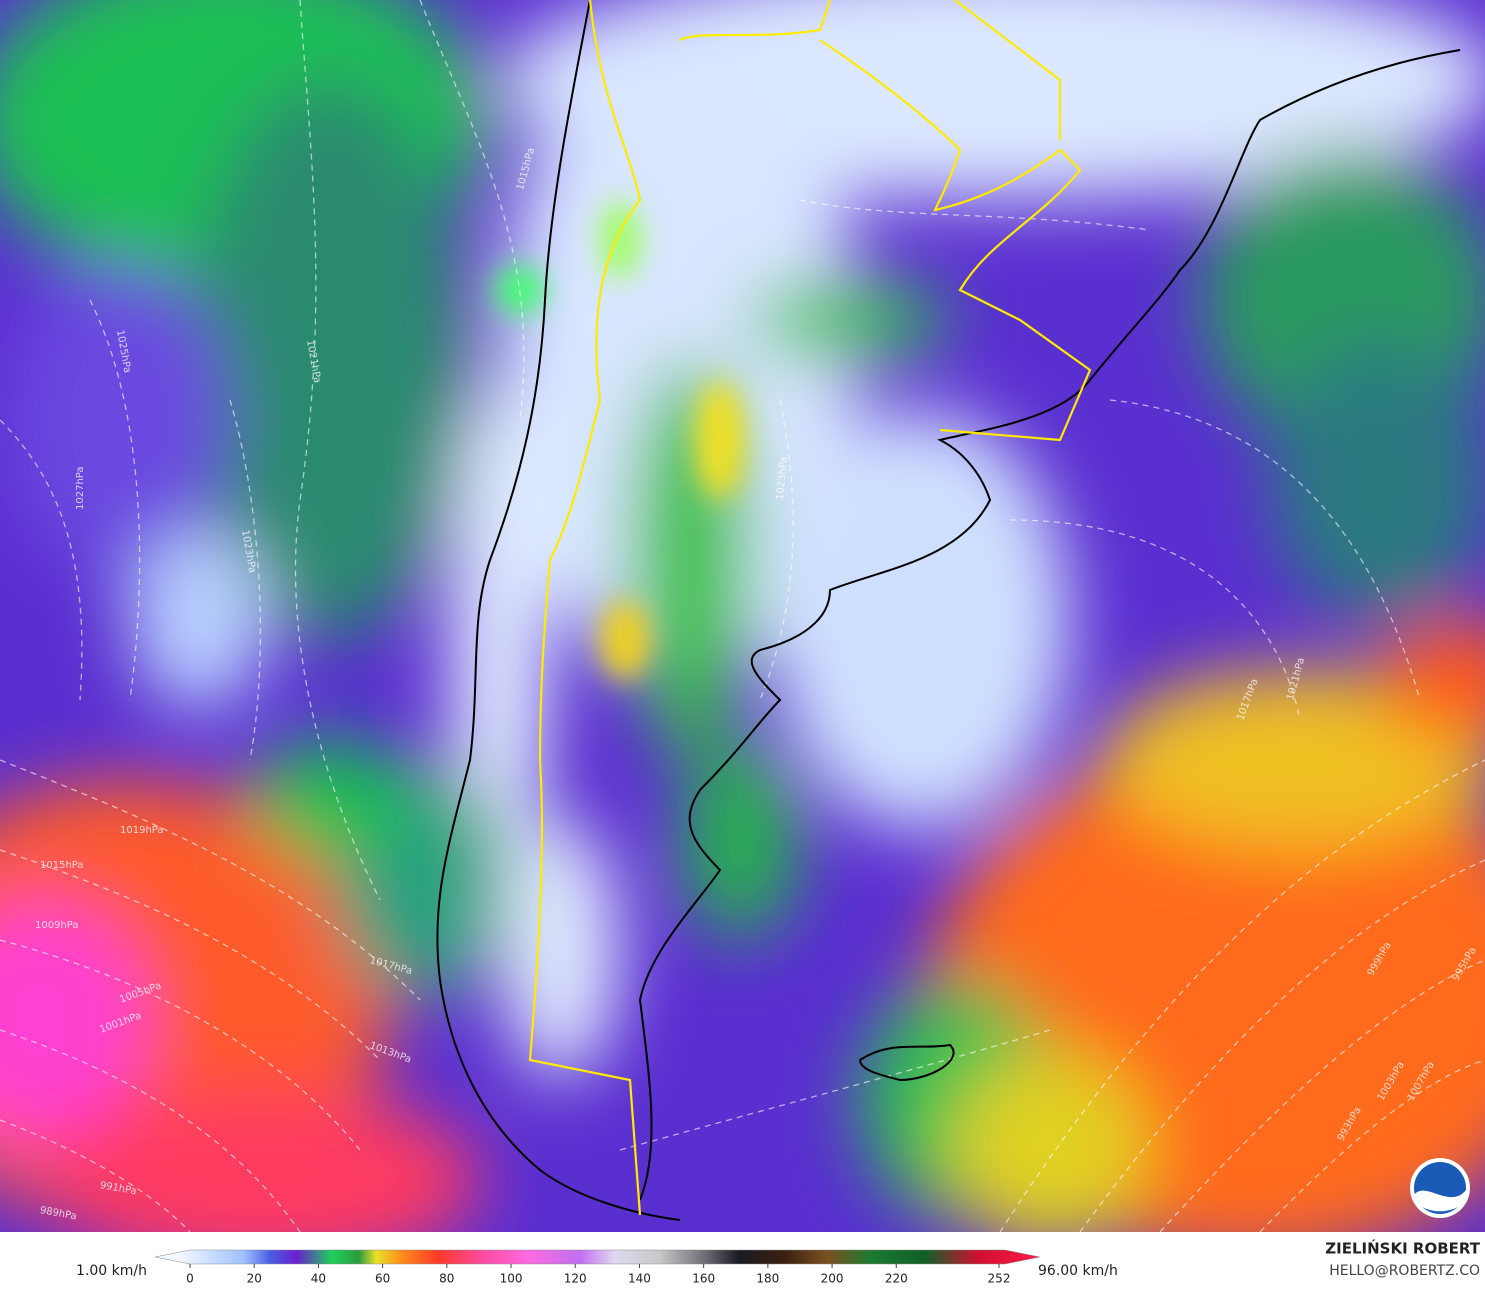  What do you see at coordinates (62, 865) in the screenshot?
I see `isobar-label: 1015hPa` at bounding box center [62, 865].